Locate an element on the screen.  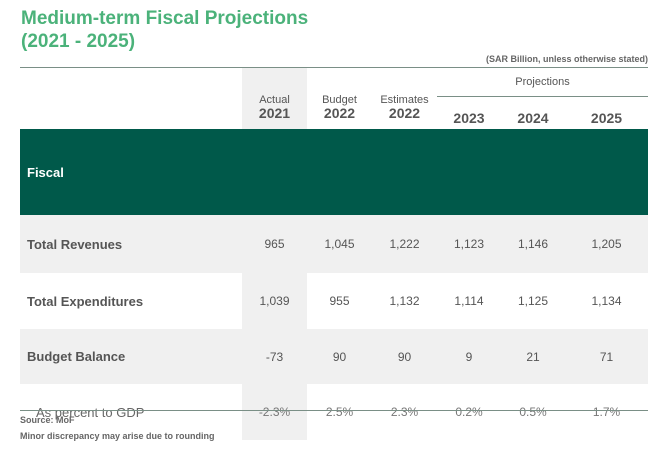
header-budget-label: Budget is located at coordinates (339, 100).